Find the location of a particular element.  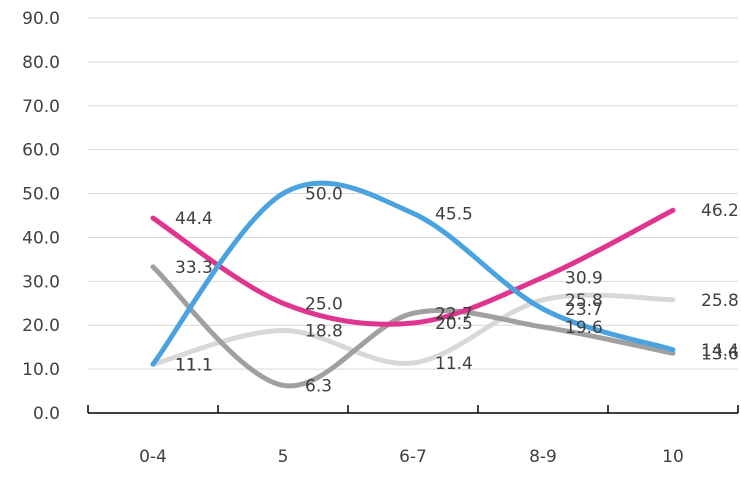

y-tick-label: 60.0 is located at coordinates (41, 151).